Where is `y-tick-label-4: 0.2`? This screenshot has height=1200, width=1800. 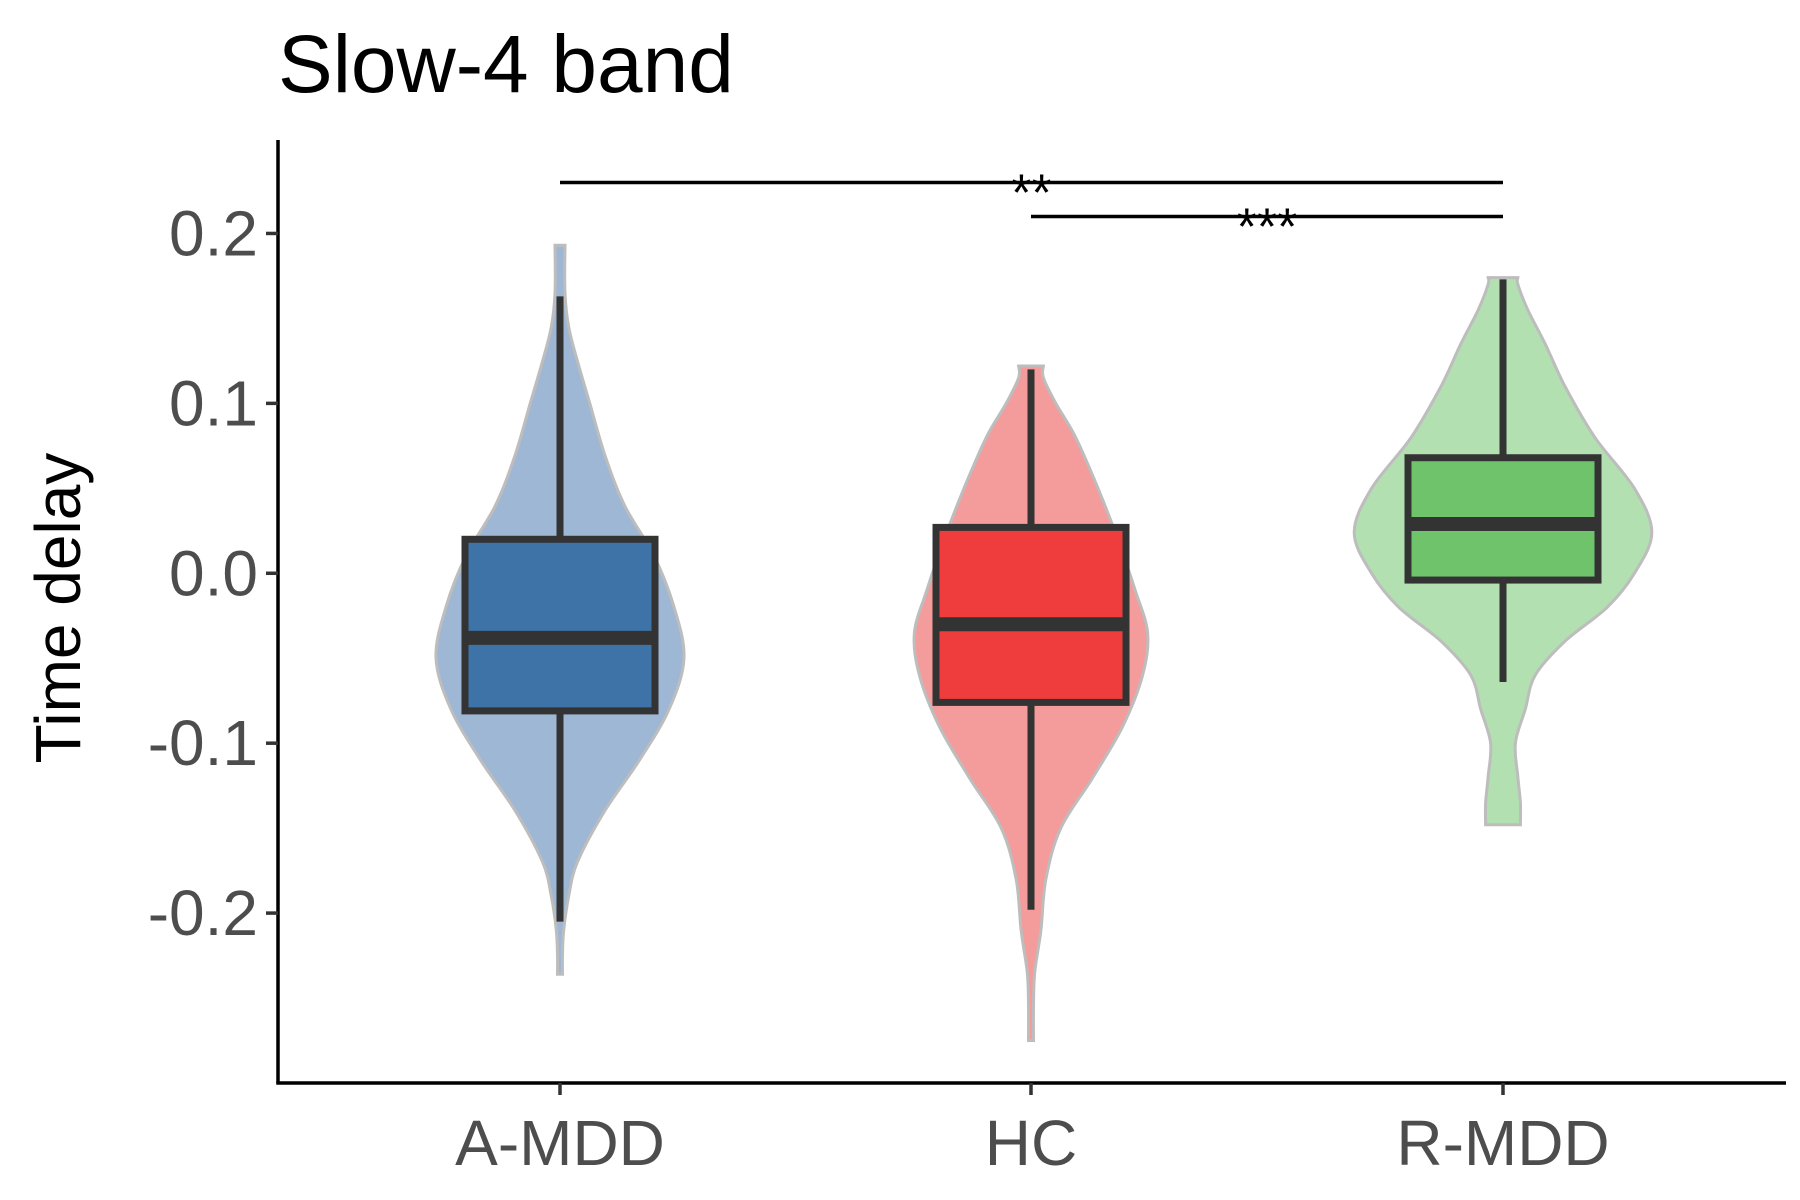 y-tick-label-4: 0.2 is located at coordinates (213, 233).